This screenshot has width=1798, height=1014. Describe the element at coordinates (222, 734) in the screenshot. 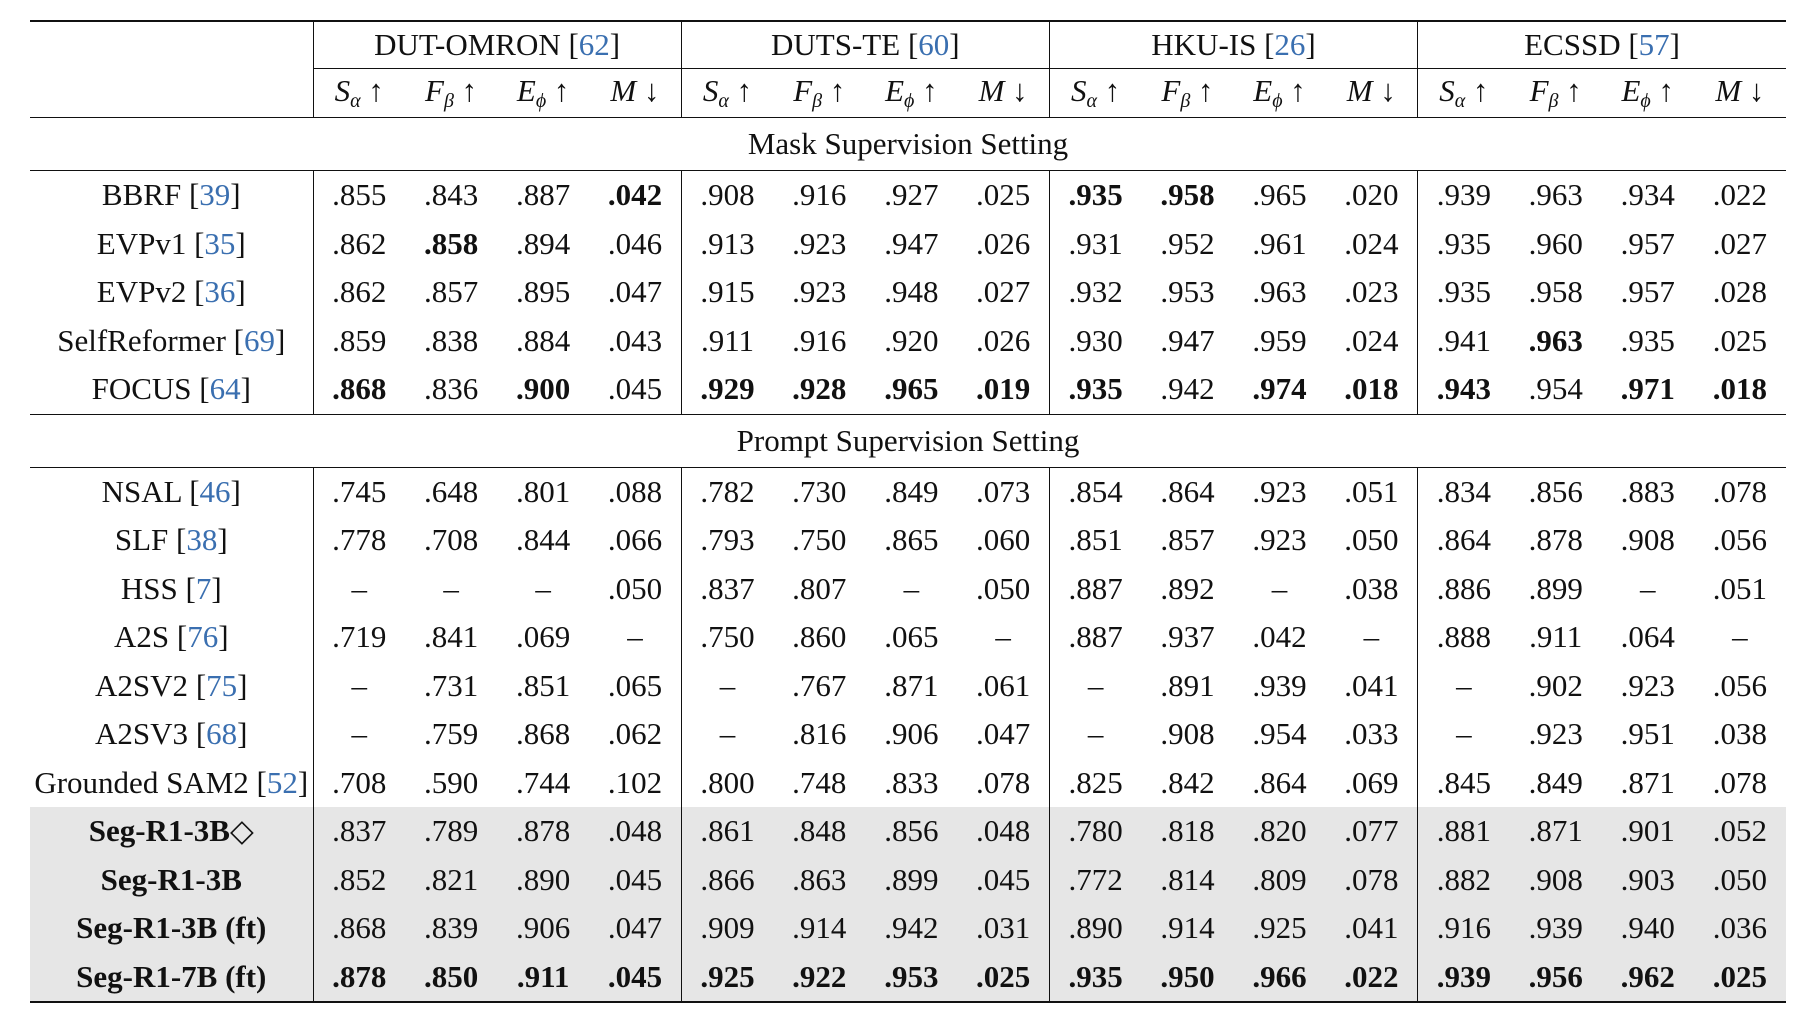

I see `citation-link: 68` at that location.